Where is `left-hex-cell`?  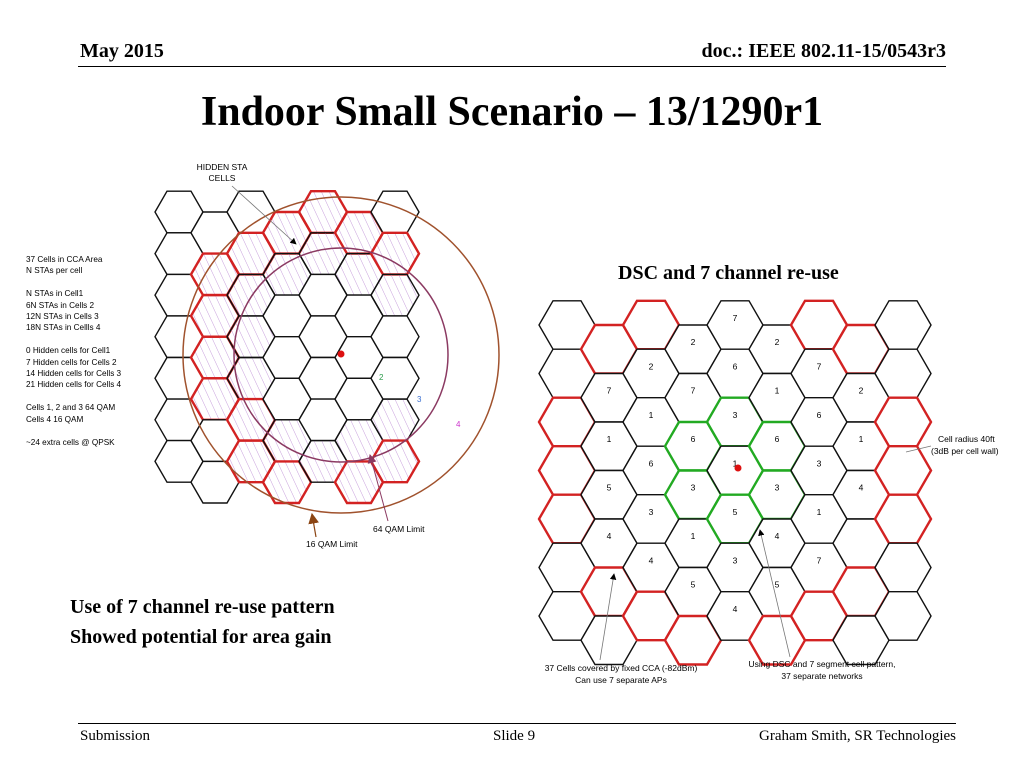 left-hex-cell is located at coordinates (395, 253).